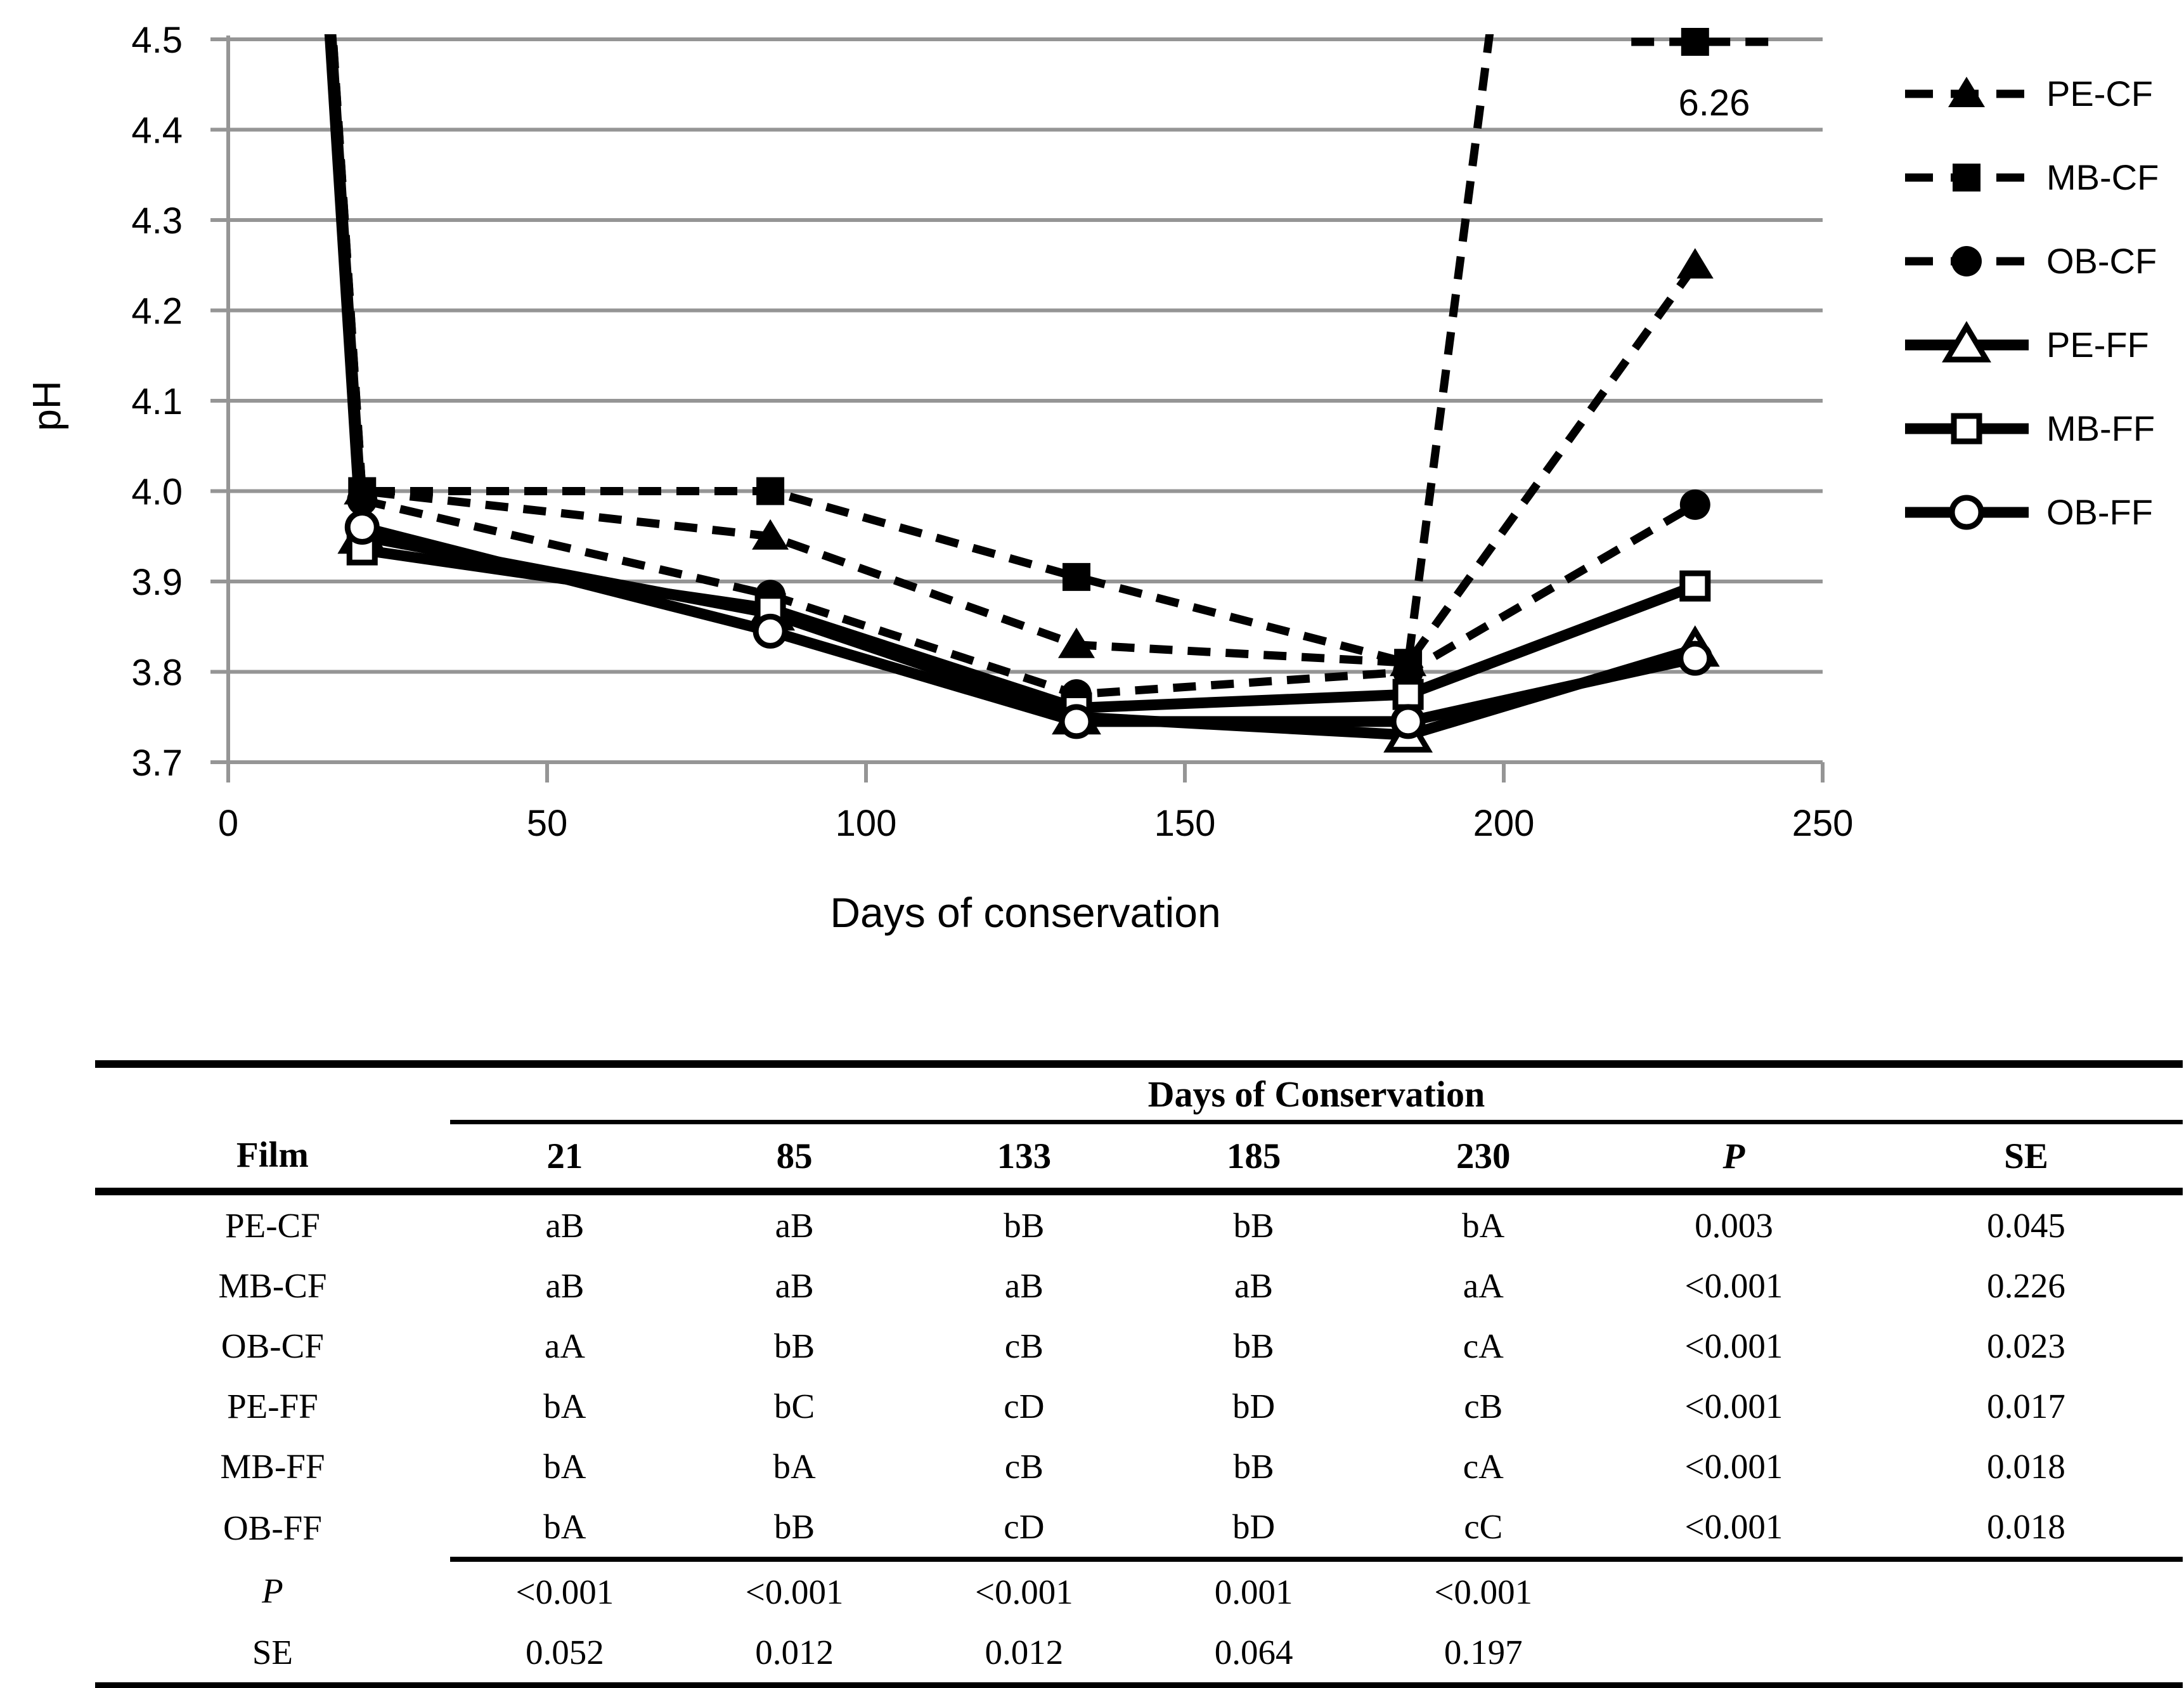 This screenshot has width=2184, height=1688. I want to click on cell-MB-CF-133: aB, so click(1024, 1285).